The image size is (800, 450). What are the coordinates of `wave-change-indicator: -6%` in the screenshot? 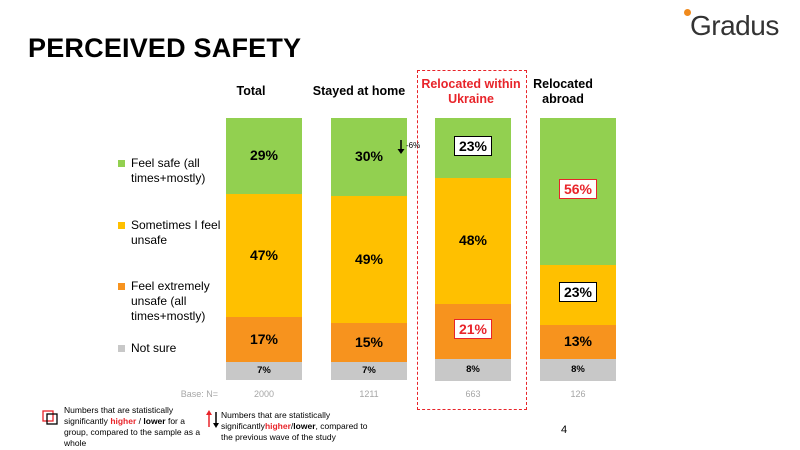 It's located at (412, 148).